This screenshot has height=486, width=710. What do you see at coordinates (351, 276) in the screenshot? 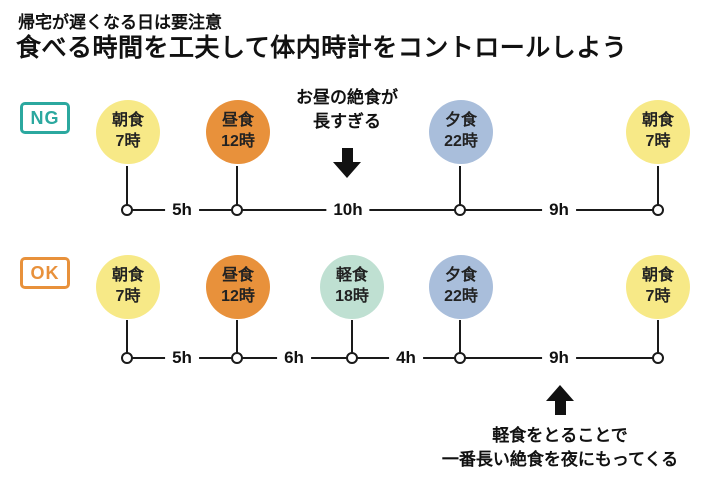
I see `meal-name: 軽食` at bounding box center [351, 276].